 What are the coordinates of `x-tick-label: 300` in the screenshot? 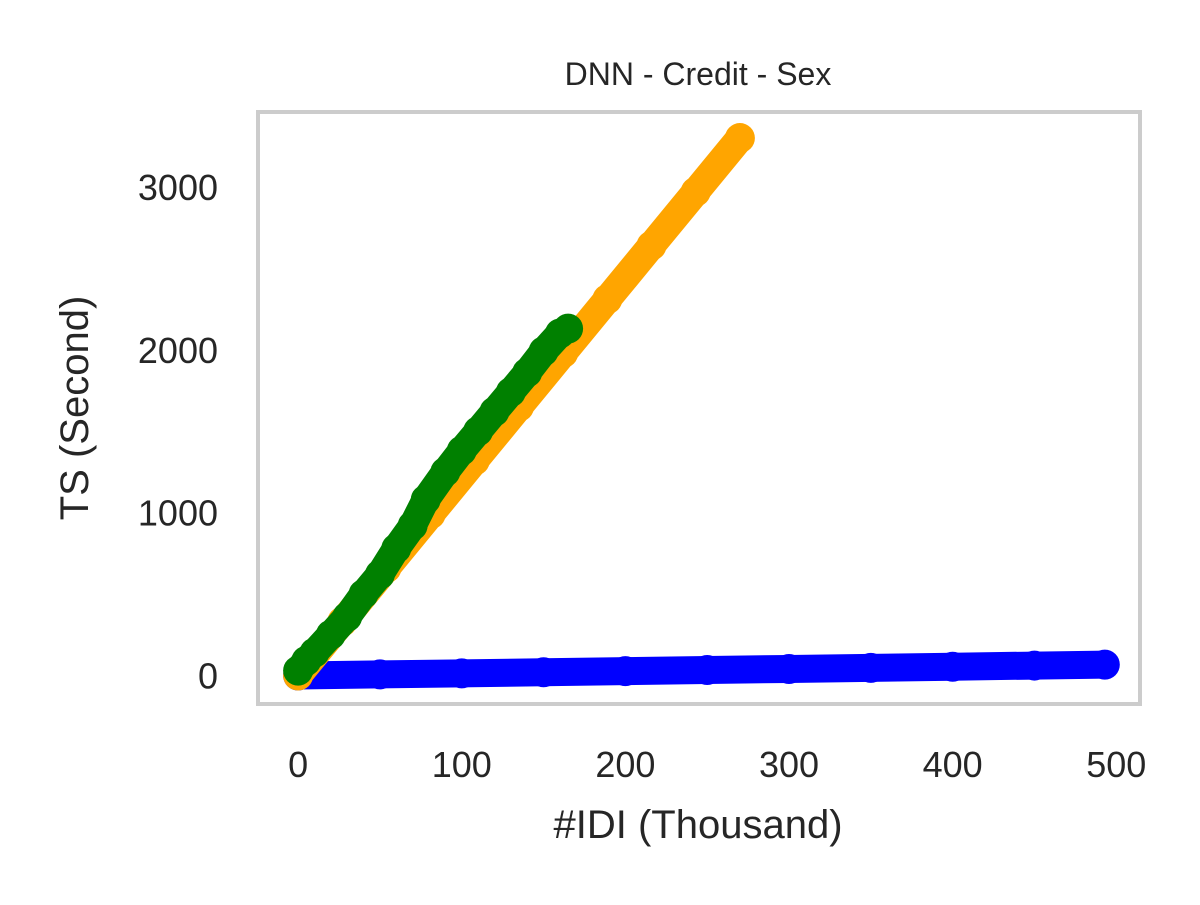 It's located at (789, 764).